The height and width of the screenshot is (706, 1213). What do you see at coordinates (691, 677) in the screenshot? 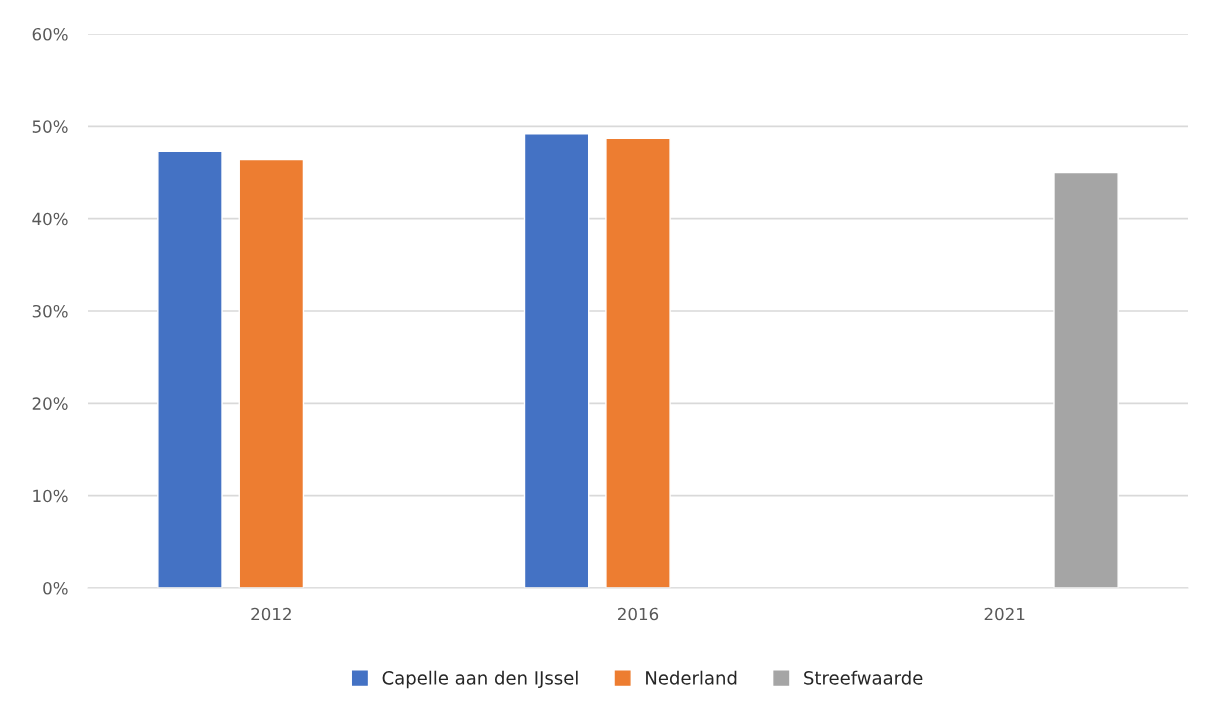
I see `legend-label: Nederland` at bounding box center [691, 677].